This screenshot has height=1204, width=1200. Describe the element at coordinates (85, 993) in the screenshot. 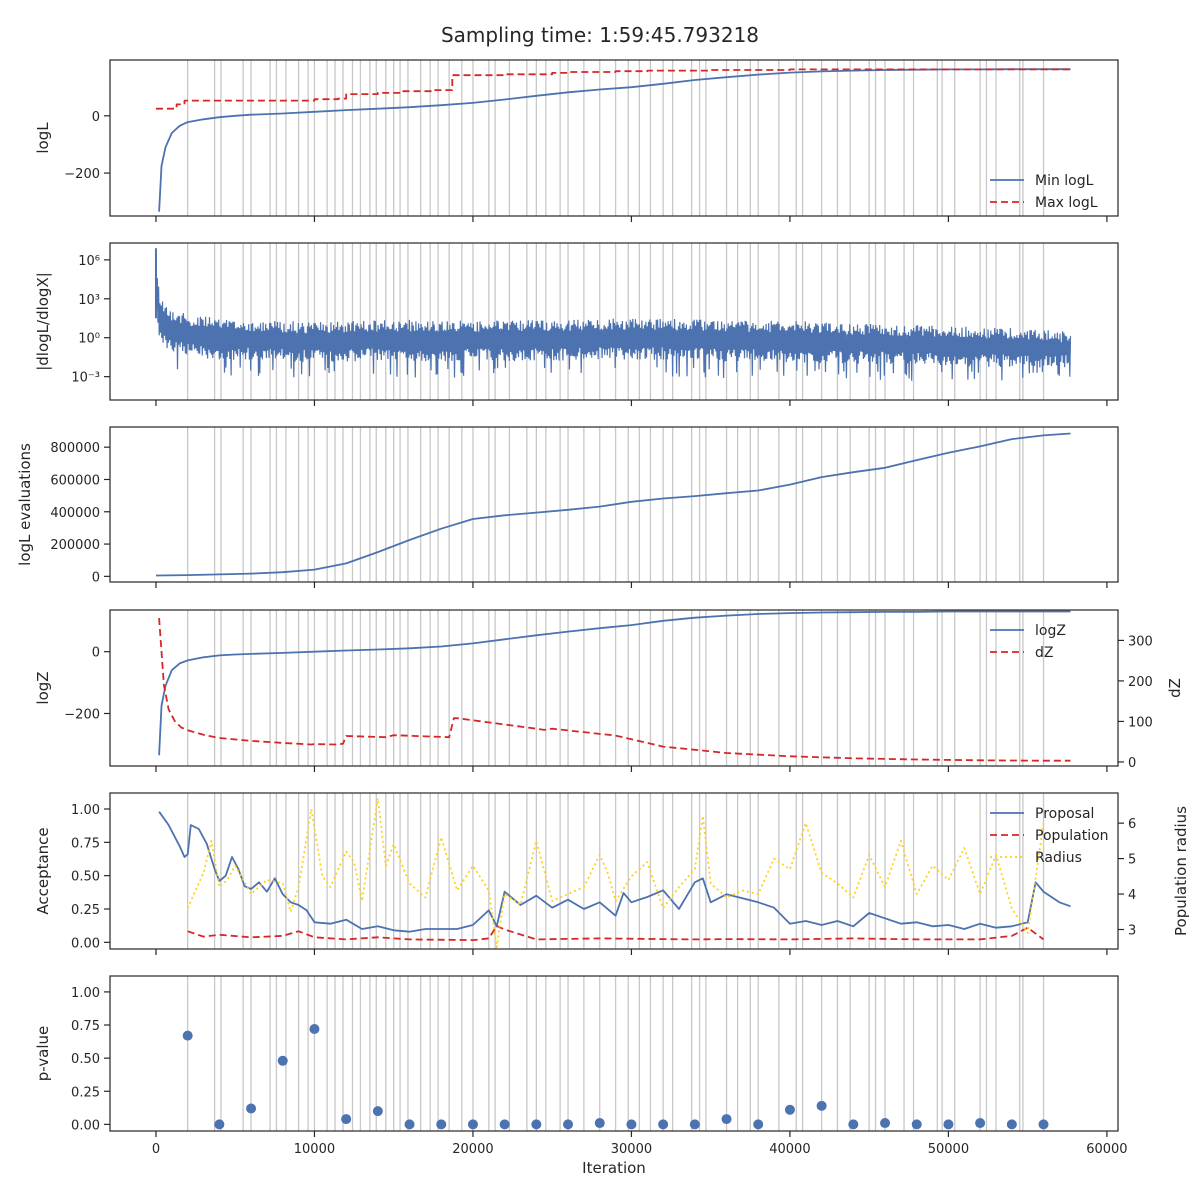

I see `y-tick-label: 1.00` at that location.